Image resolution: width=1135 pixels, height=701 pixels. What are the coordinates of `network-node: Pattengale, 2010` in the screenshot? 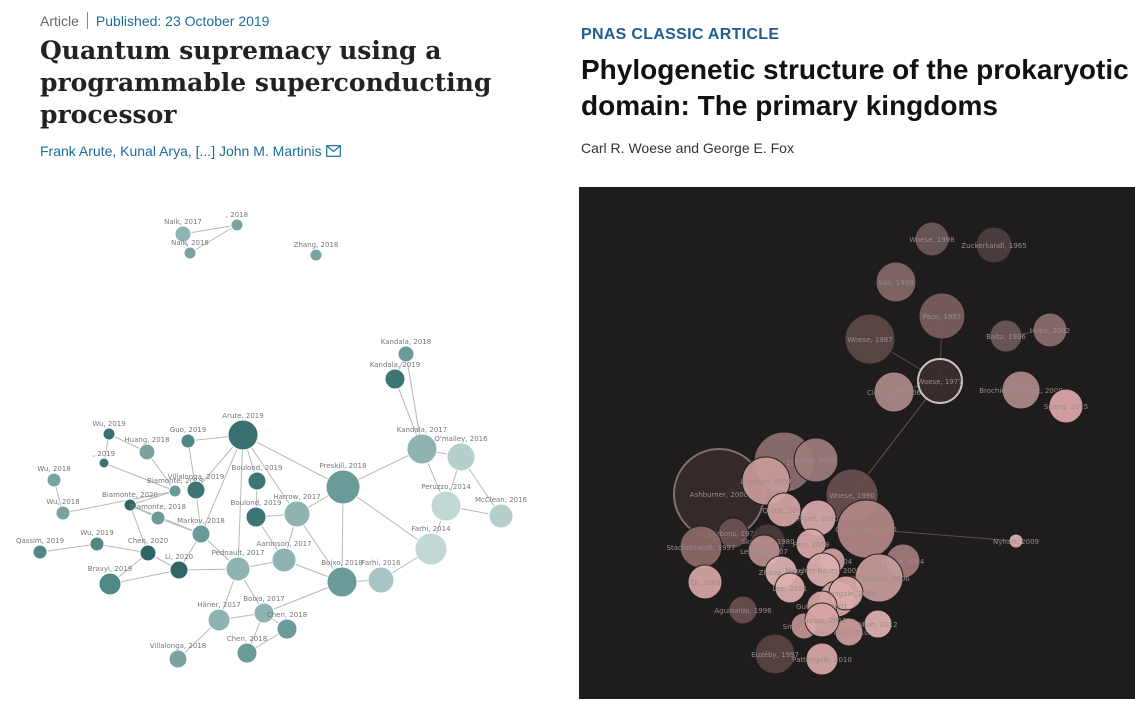 It's located at (822, 659).